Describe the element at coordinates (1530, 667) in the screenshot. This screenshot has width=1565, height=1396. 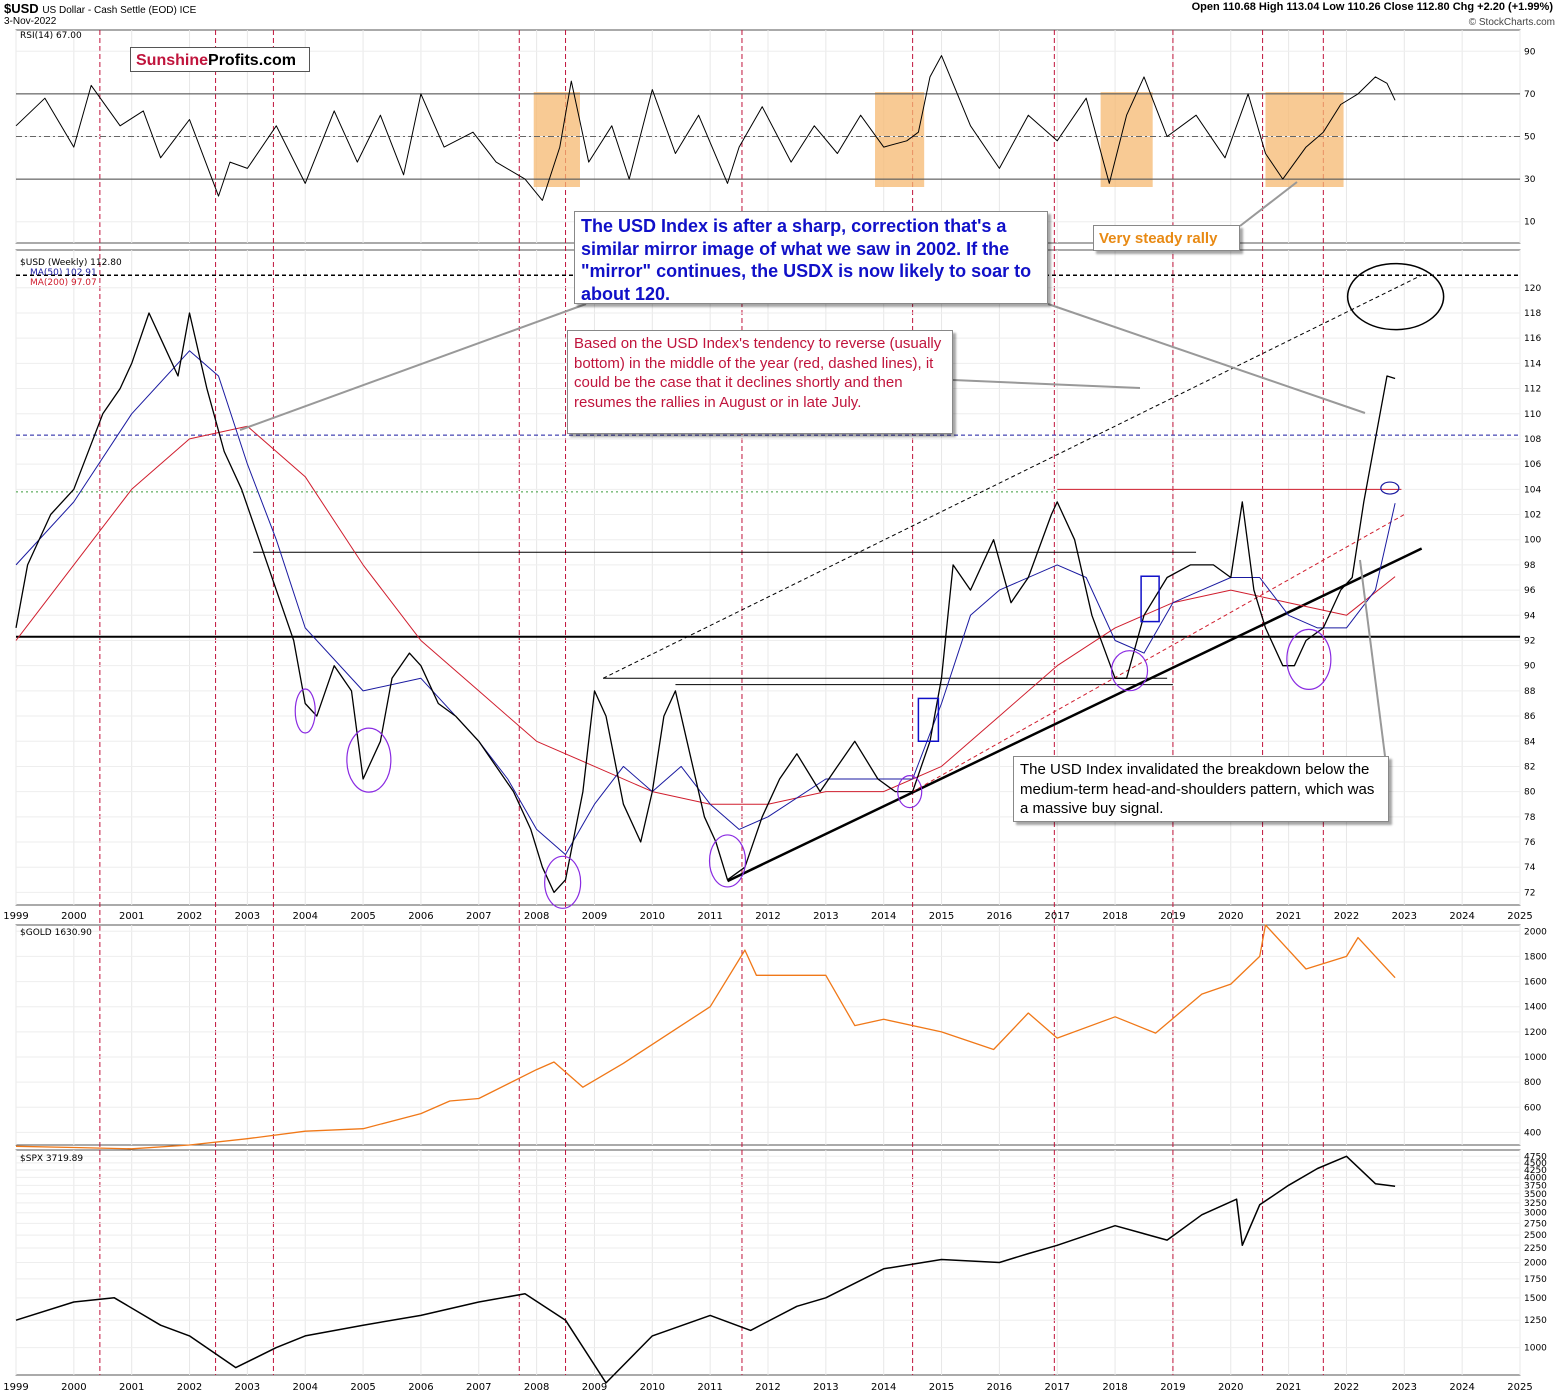
I see `y-tick-label: 90` at that location.